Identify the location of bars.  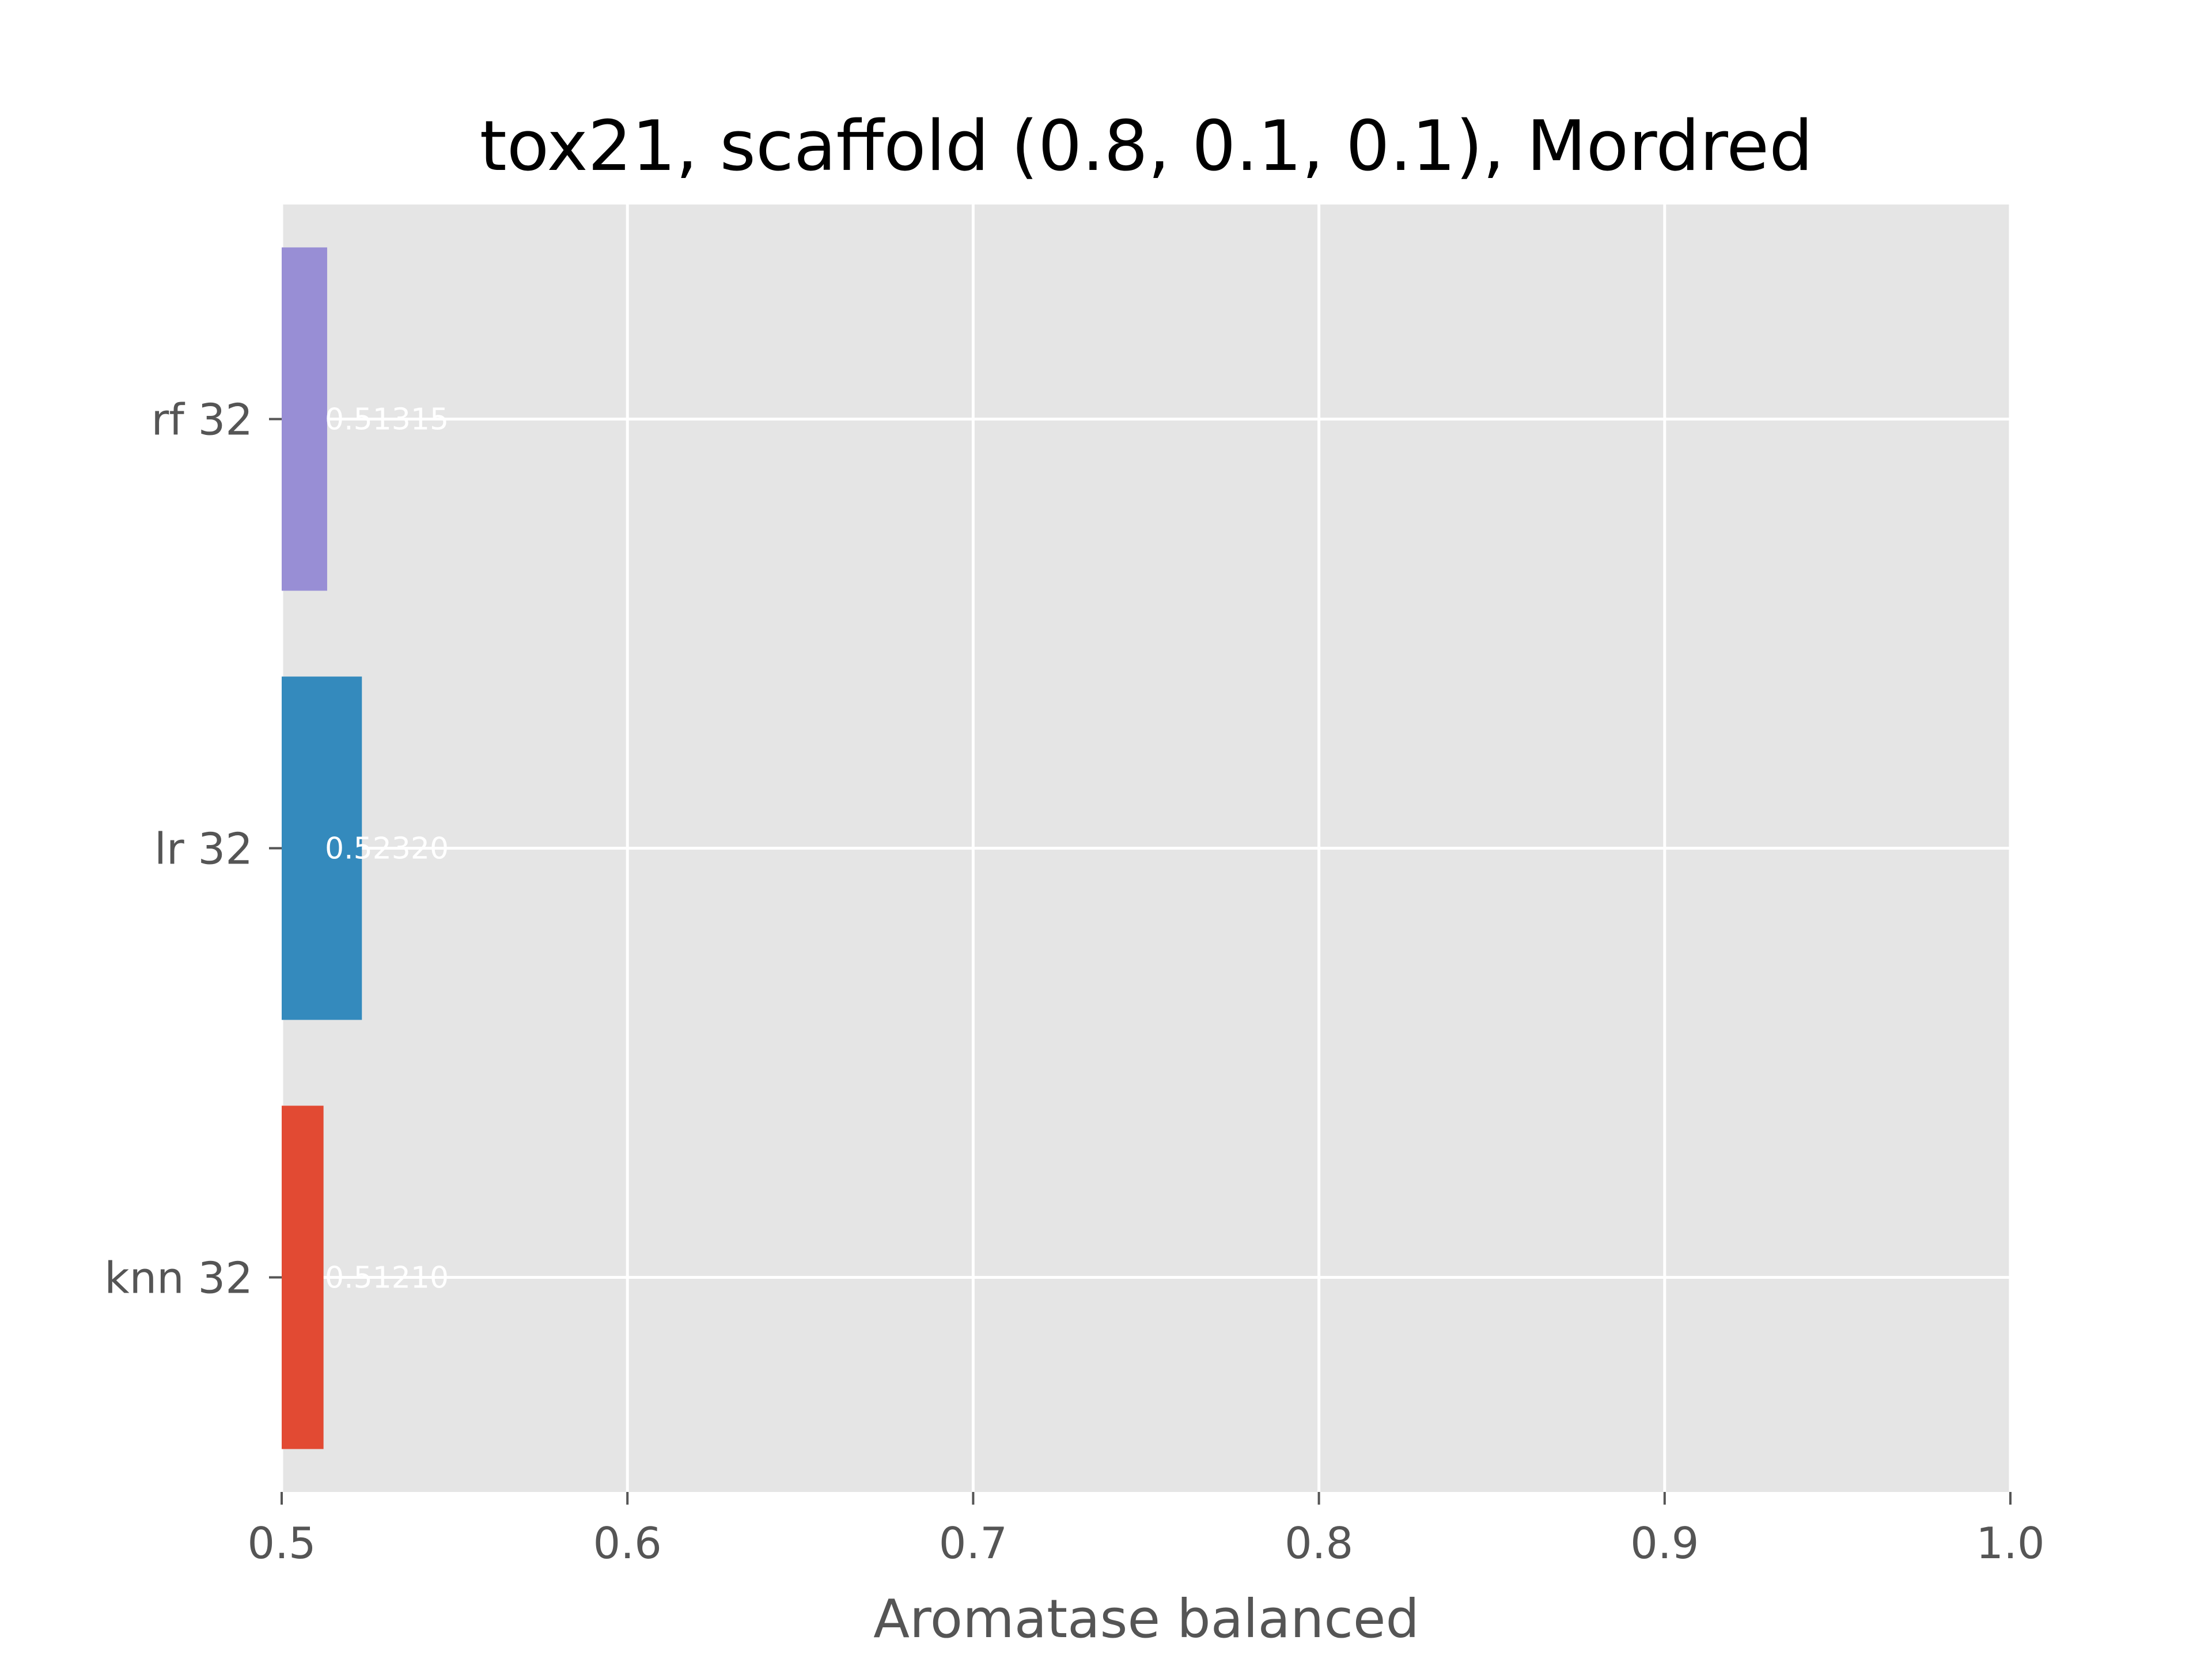
(322, 848).